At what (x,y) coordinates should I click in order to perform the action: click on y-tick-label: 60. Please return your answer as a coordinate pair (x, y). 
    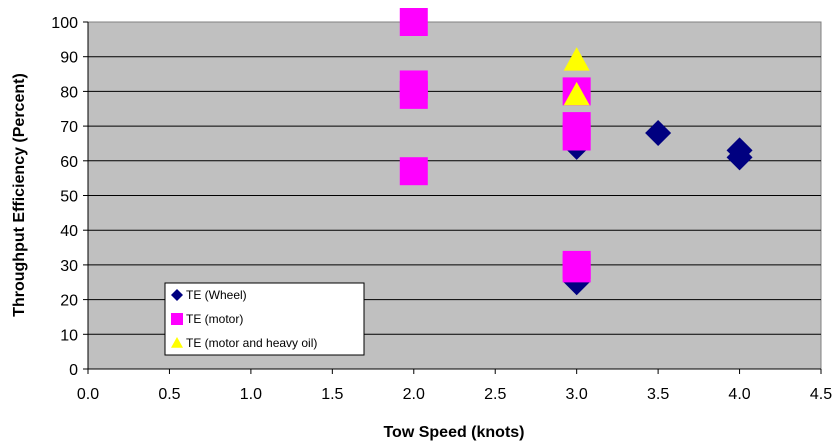
    Looking at the image, I should click on (69, 162).